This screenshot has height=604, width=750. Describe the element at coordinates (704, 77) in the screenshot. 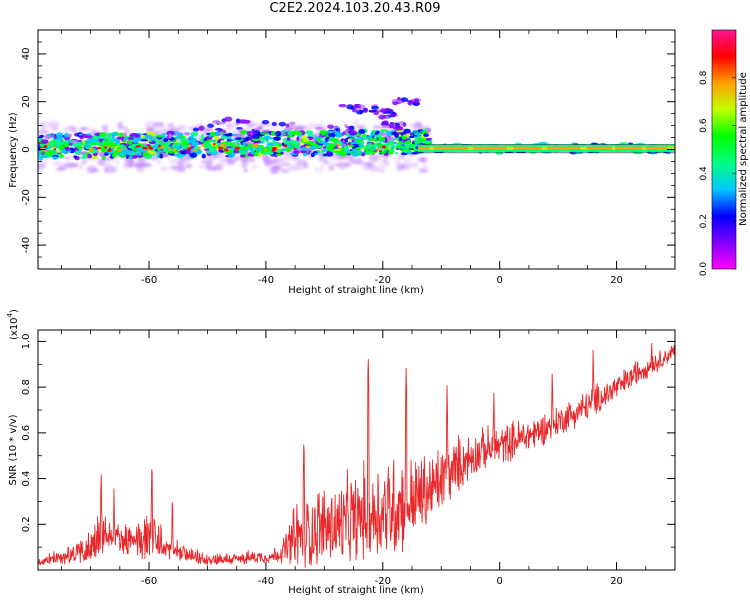

I see `colorbar-tick-label: 0.8` at that location.